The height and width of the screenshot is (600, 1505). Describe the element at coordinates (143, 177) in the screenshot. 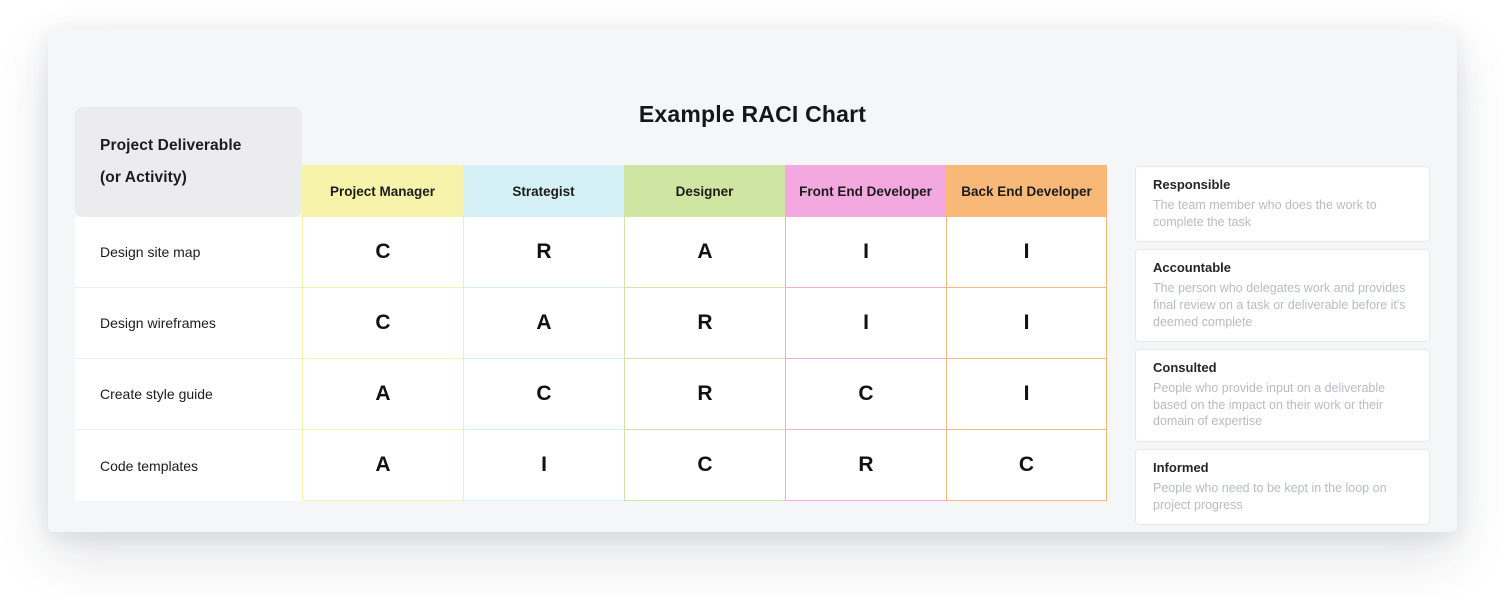

I see `corner-header-line2: (or Activity)` at that location.